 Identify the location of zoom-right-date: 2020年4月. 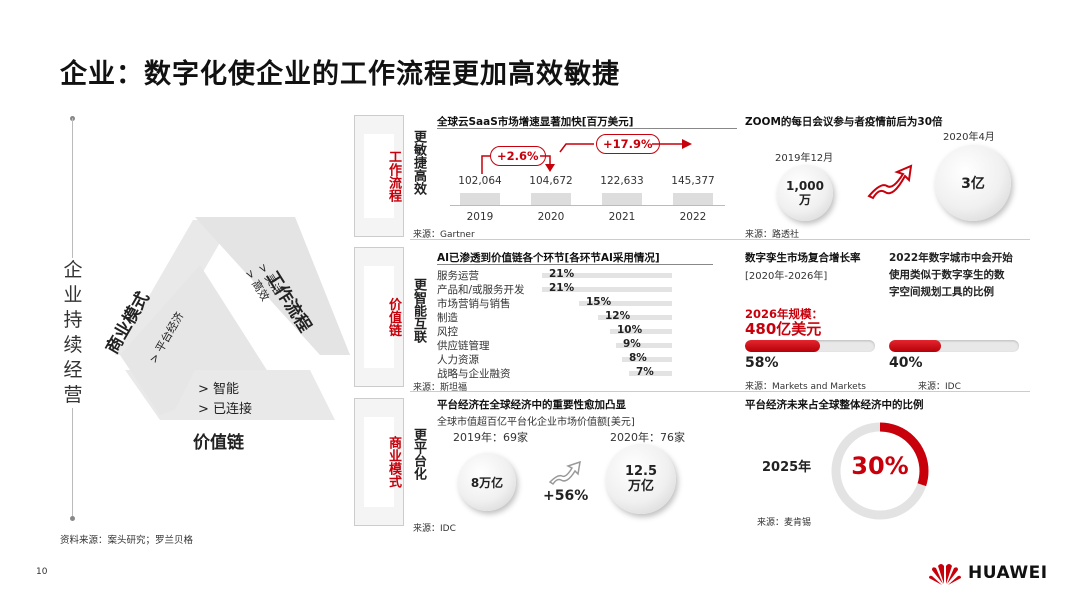
(969, 137).